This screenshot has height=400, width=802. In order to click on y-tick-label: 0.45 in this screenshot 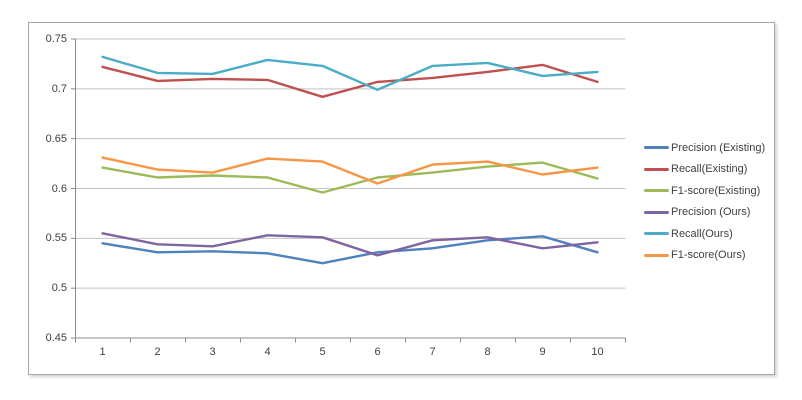, I will do `click(56, 338)`.